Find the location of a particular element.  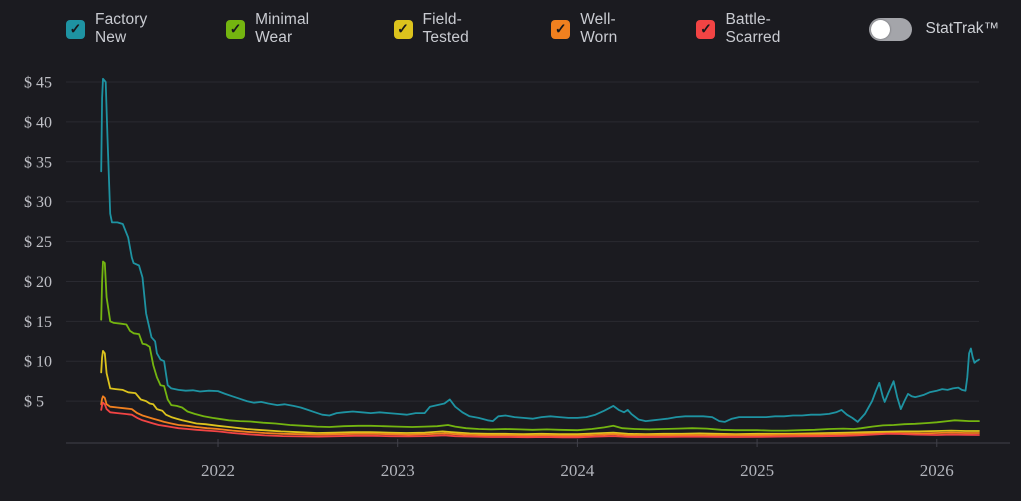

y-axis-tick-label: $ 45 is located at coordinates (38, 83).